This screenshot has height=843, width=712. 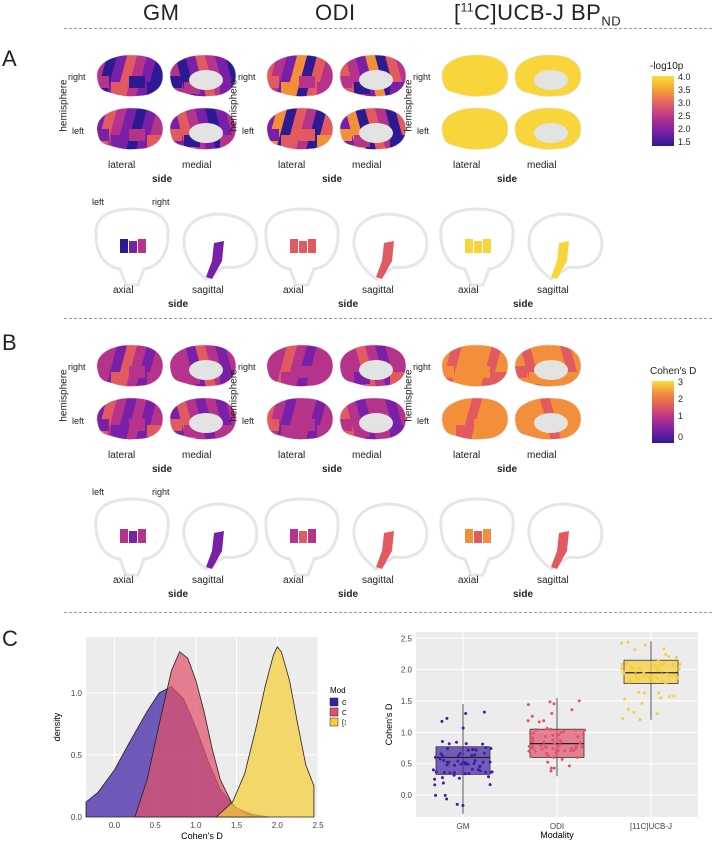 I want to click on title-subscript: ND, so click(x=611, y=21).